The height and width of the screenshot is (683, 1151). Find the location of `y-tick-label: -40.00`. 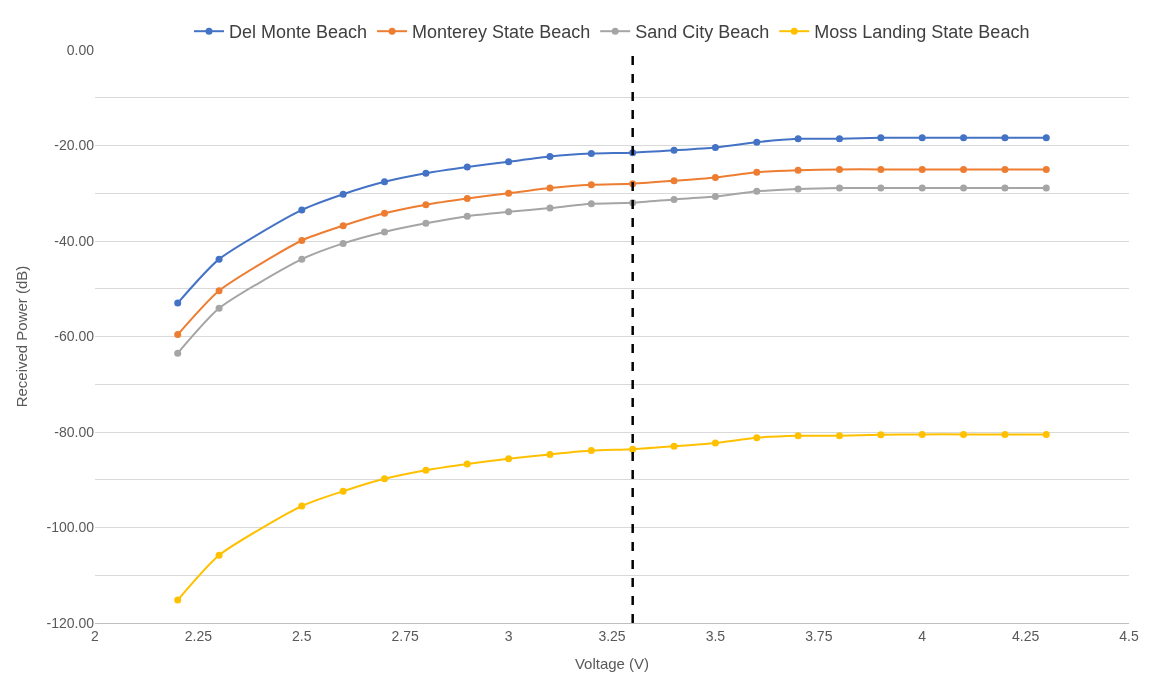

y-tick-label: -40.00 is located at coordinates (74, 240).